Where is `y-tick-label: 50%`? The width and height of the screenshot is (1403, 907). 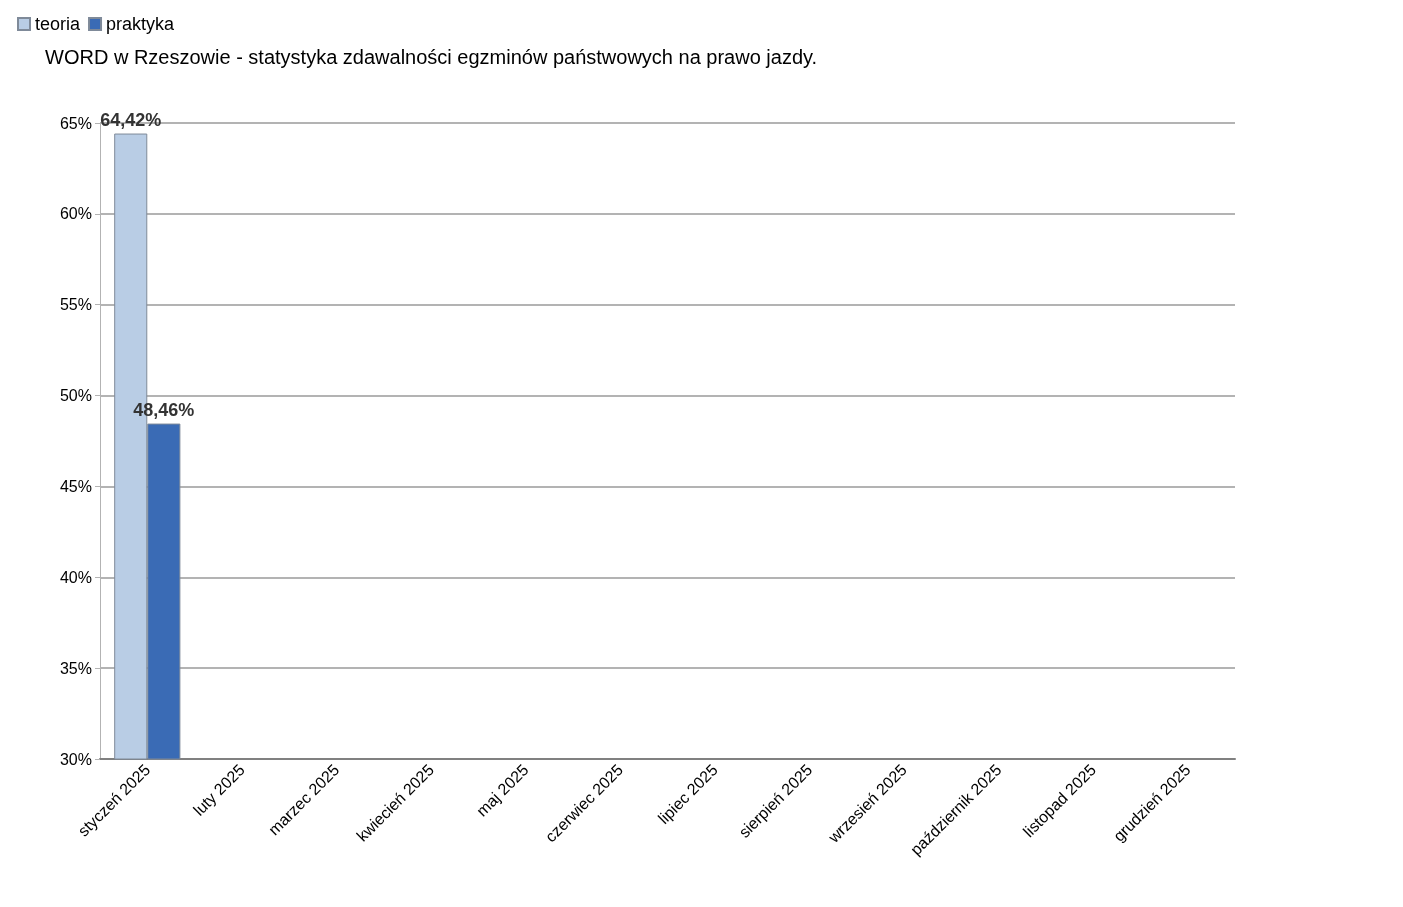
y-tick-label: 50% is located at coordinates (75, 396).